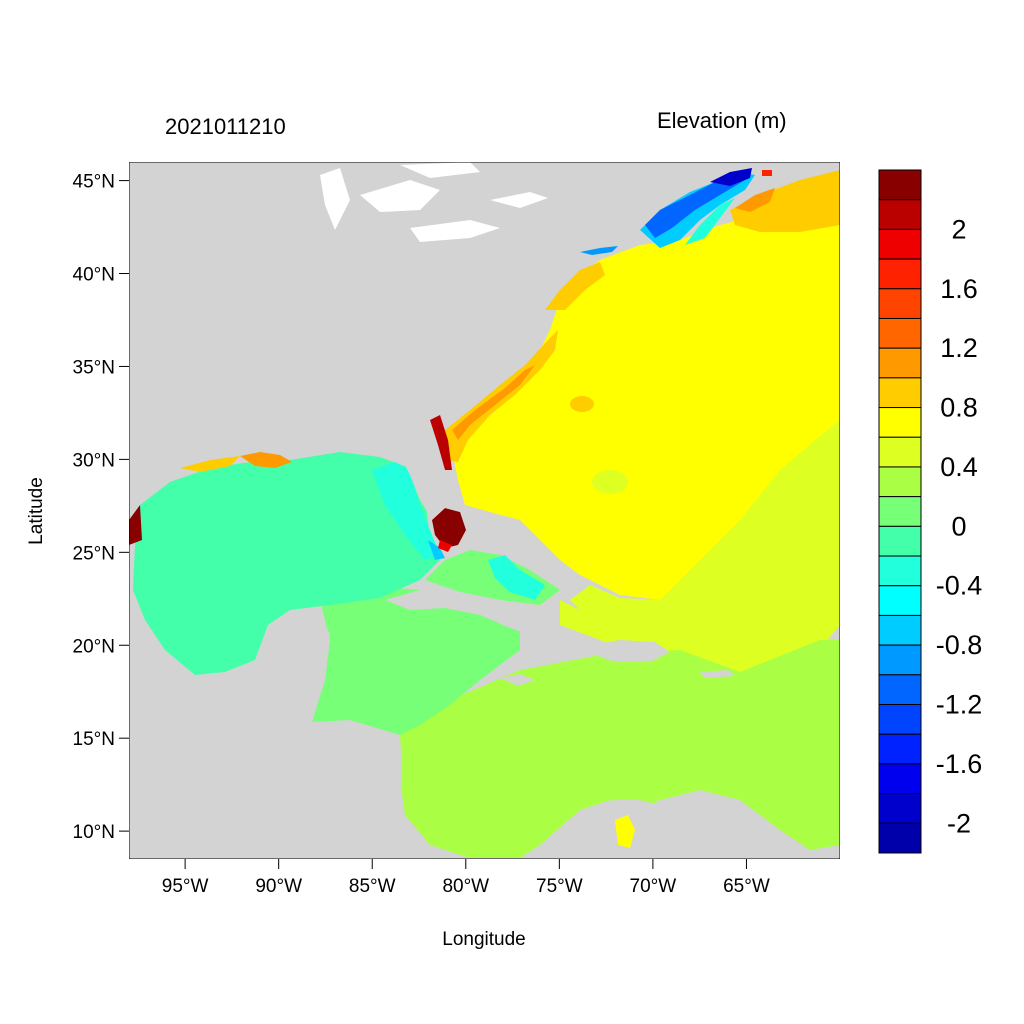 Image resolution: width=1024 pixels, height=1024 pixels. I want to click on colorbar, so click(900, 511).